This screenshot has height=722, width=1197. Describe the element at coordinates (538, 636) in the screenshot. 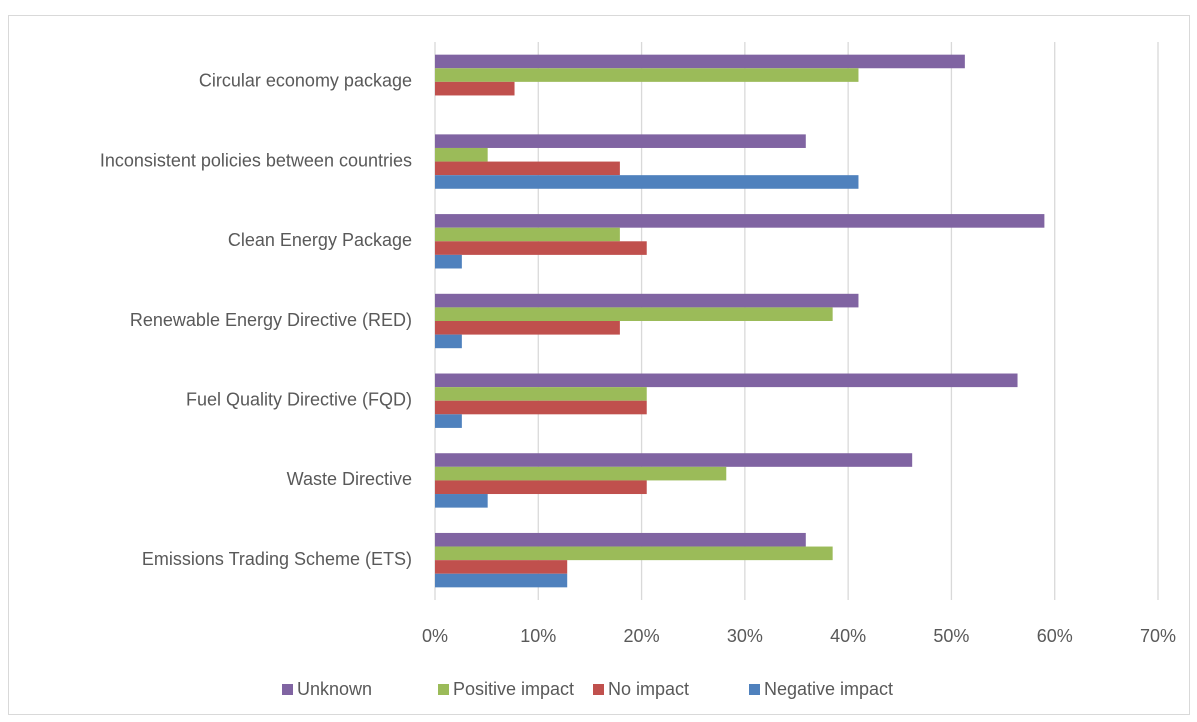

I see `x-tick-label: 10%` at that location.